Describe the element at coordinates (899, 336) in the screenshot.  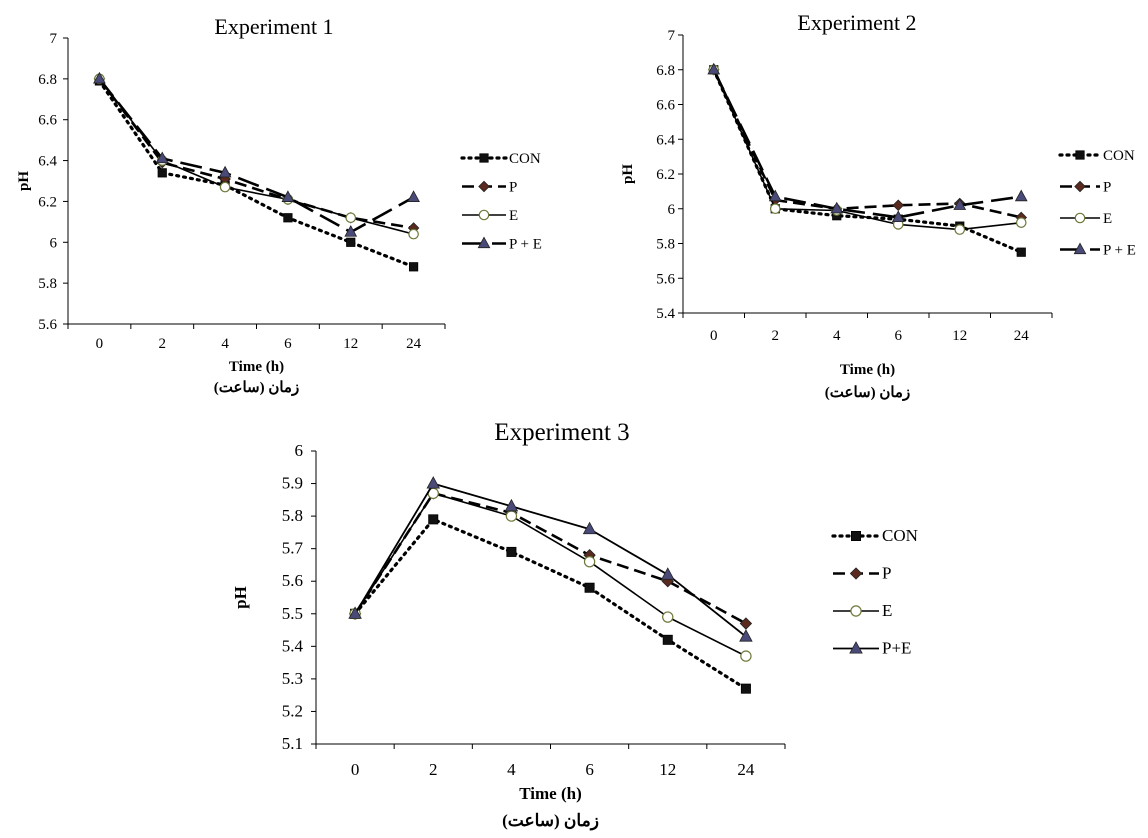
I see `x-tick-label: 6` at that location.